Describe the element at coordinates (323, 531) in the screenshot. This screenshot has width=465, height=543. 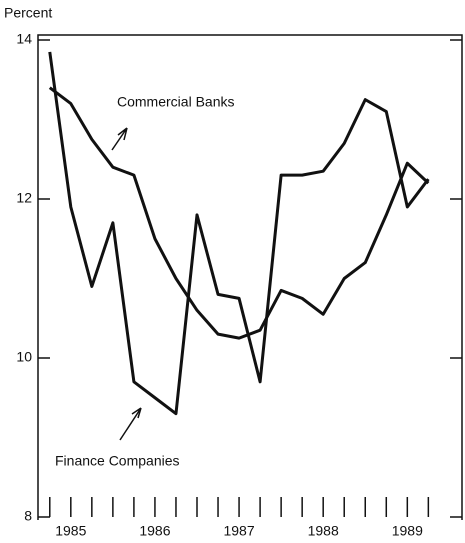
I see `x-tick-label: 1988` at that location.